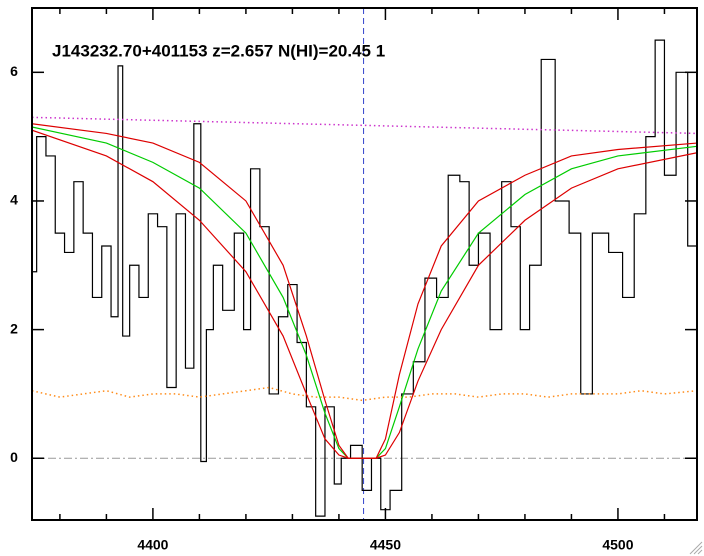 This screenshot has height=556, width=704. I want to click on y-tick-label: 0, so click(14, 457).